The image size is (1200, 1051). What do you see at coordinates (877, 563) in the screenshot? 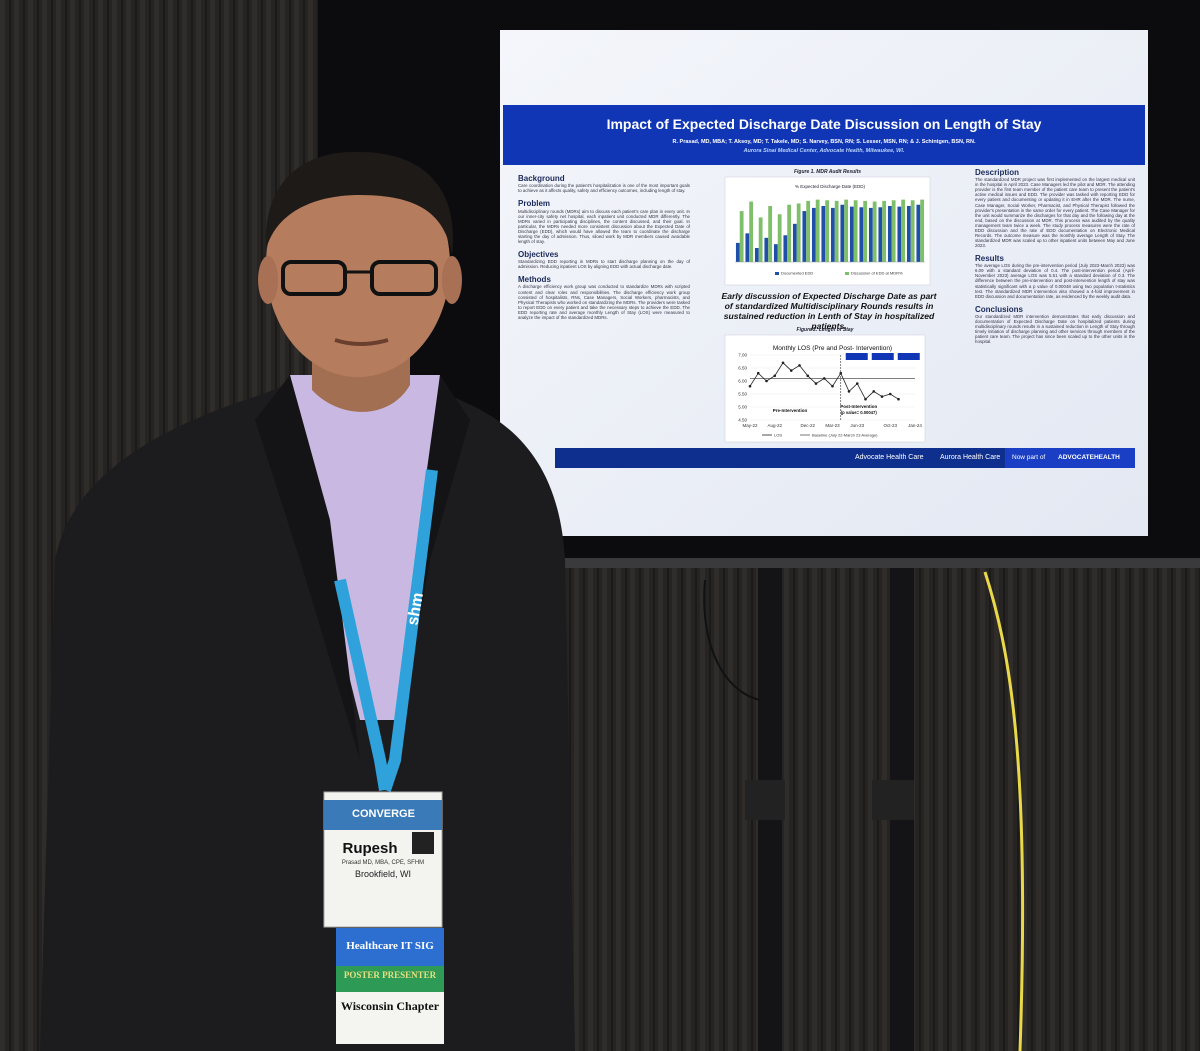
I see `stand-bar` at bounding box center [877, 563].